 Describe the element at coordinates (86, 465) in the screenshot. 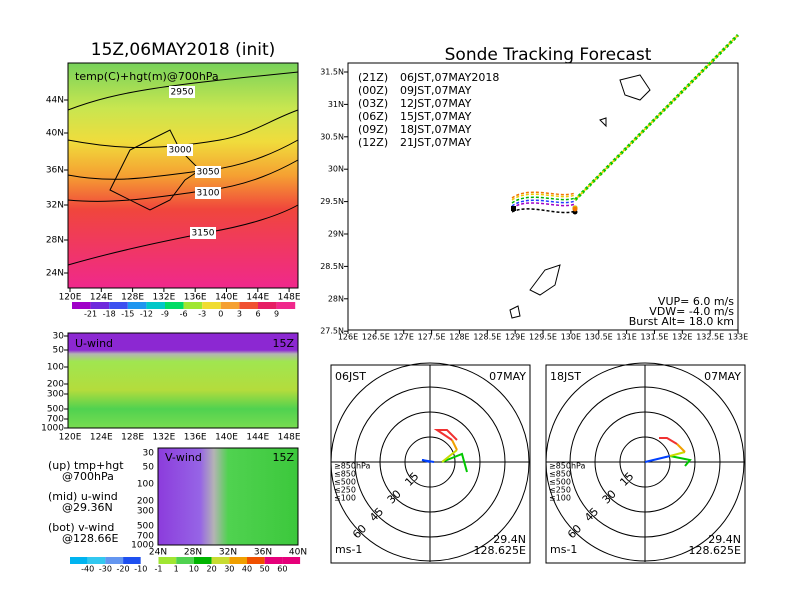

I see `label: (up) tmp+hgt` at that location.